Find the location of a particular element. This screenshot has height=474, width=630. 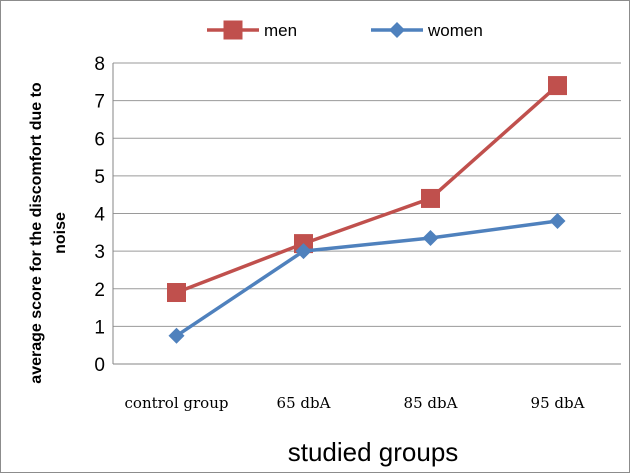

legend-label-men: men is located at coordinates (280, 30).